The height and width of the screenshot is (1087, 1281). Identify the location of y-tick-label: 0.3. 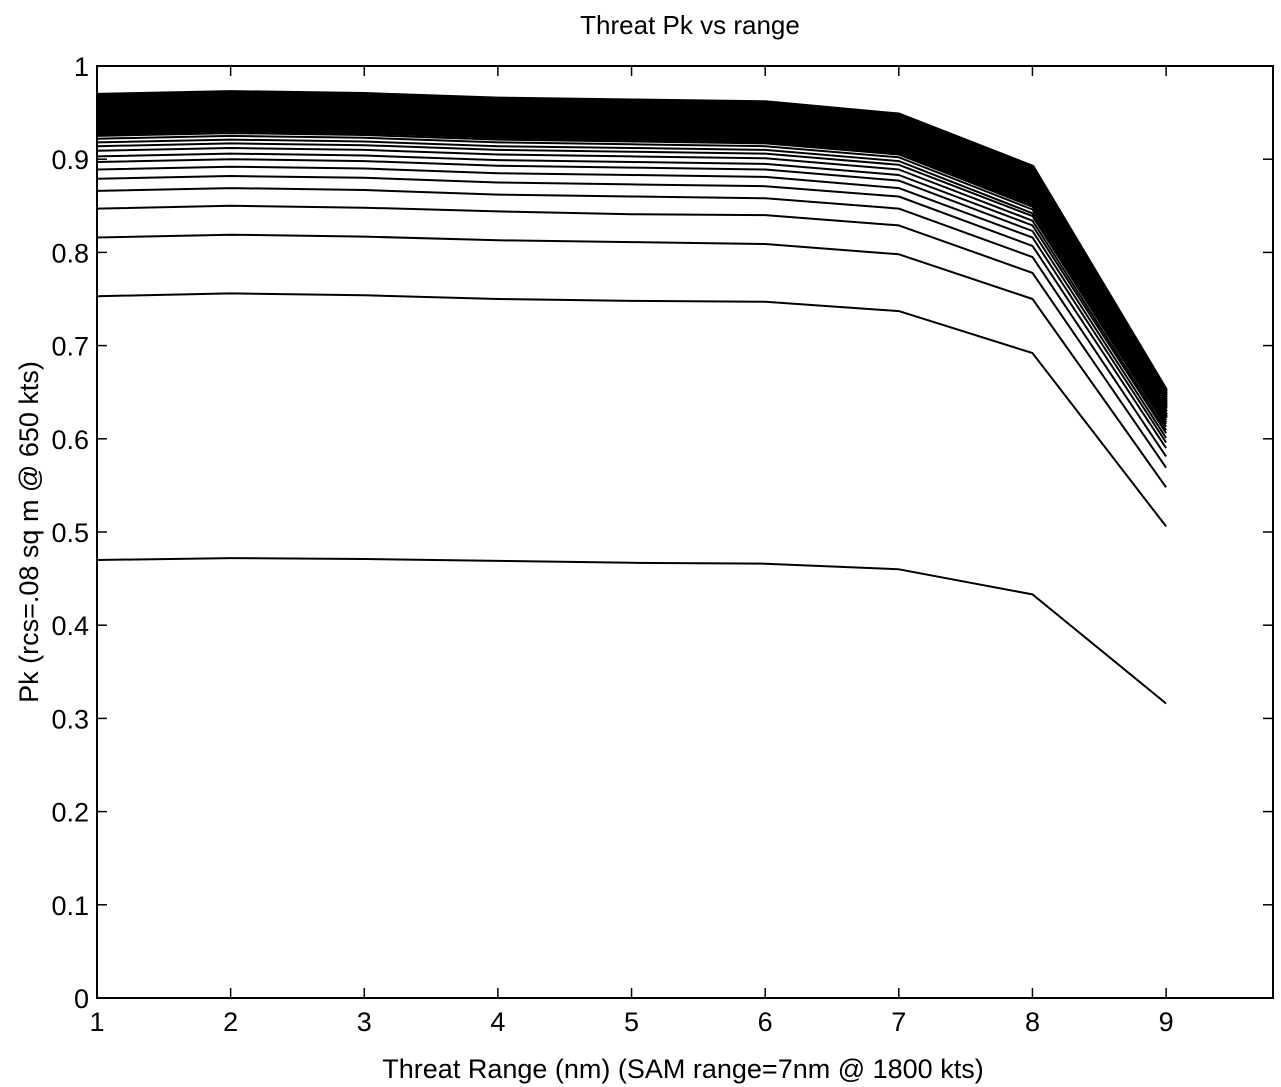
(70, 719).